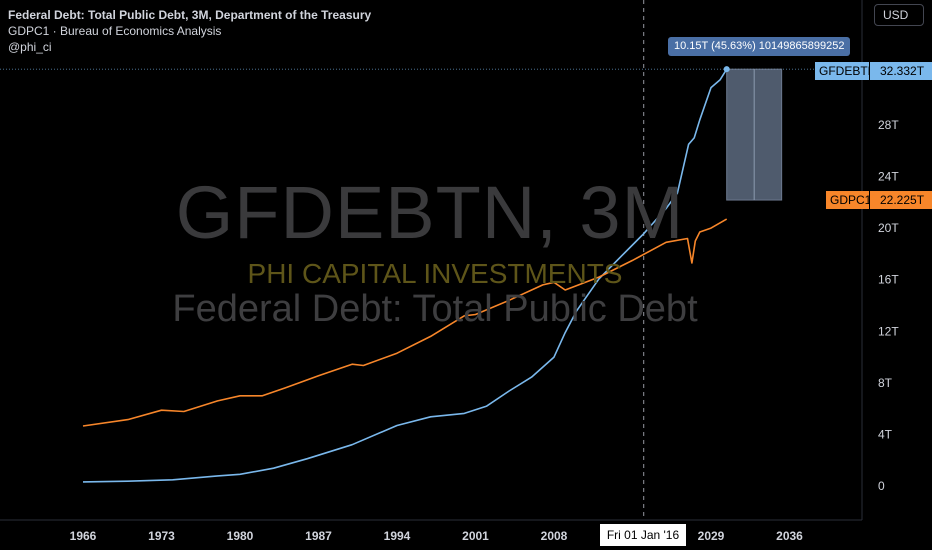 The height and width of the screenshot is (550, 932). What do you see at coordinates (848, 200) in the screenshot?
I see `gdpc1-name-tag: GDPC1` at bounding box center [848, 200].